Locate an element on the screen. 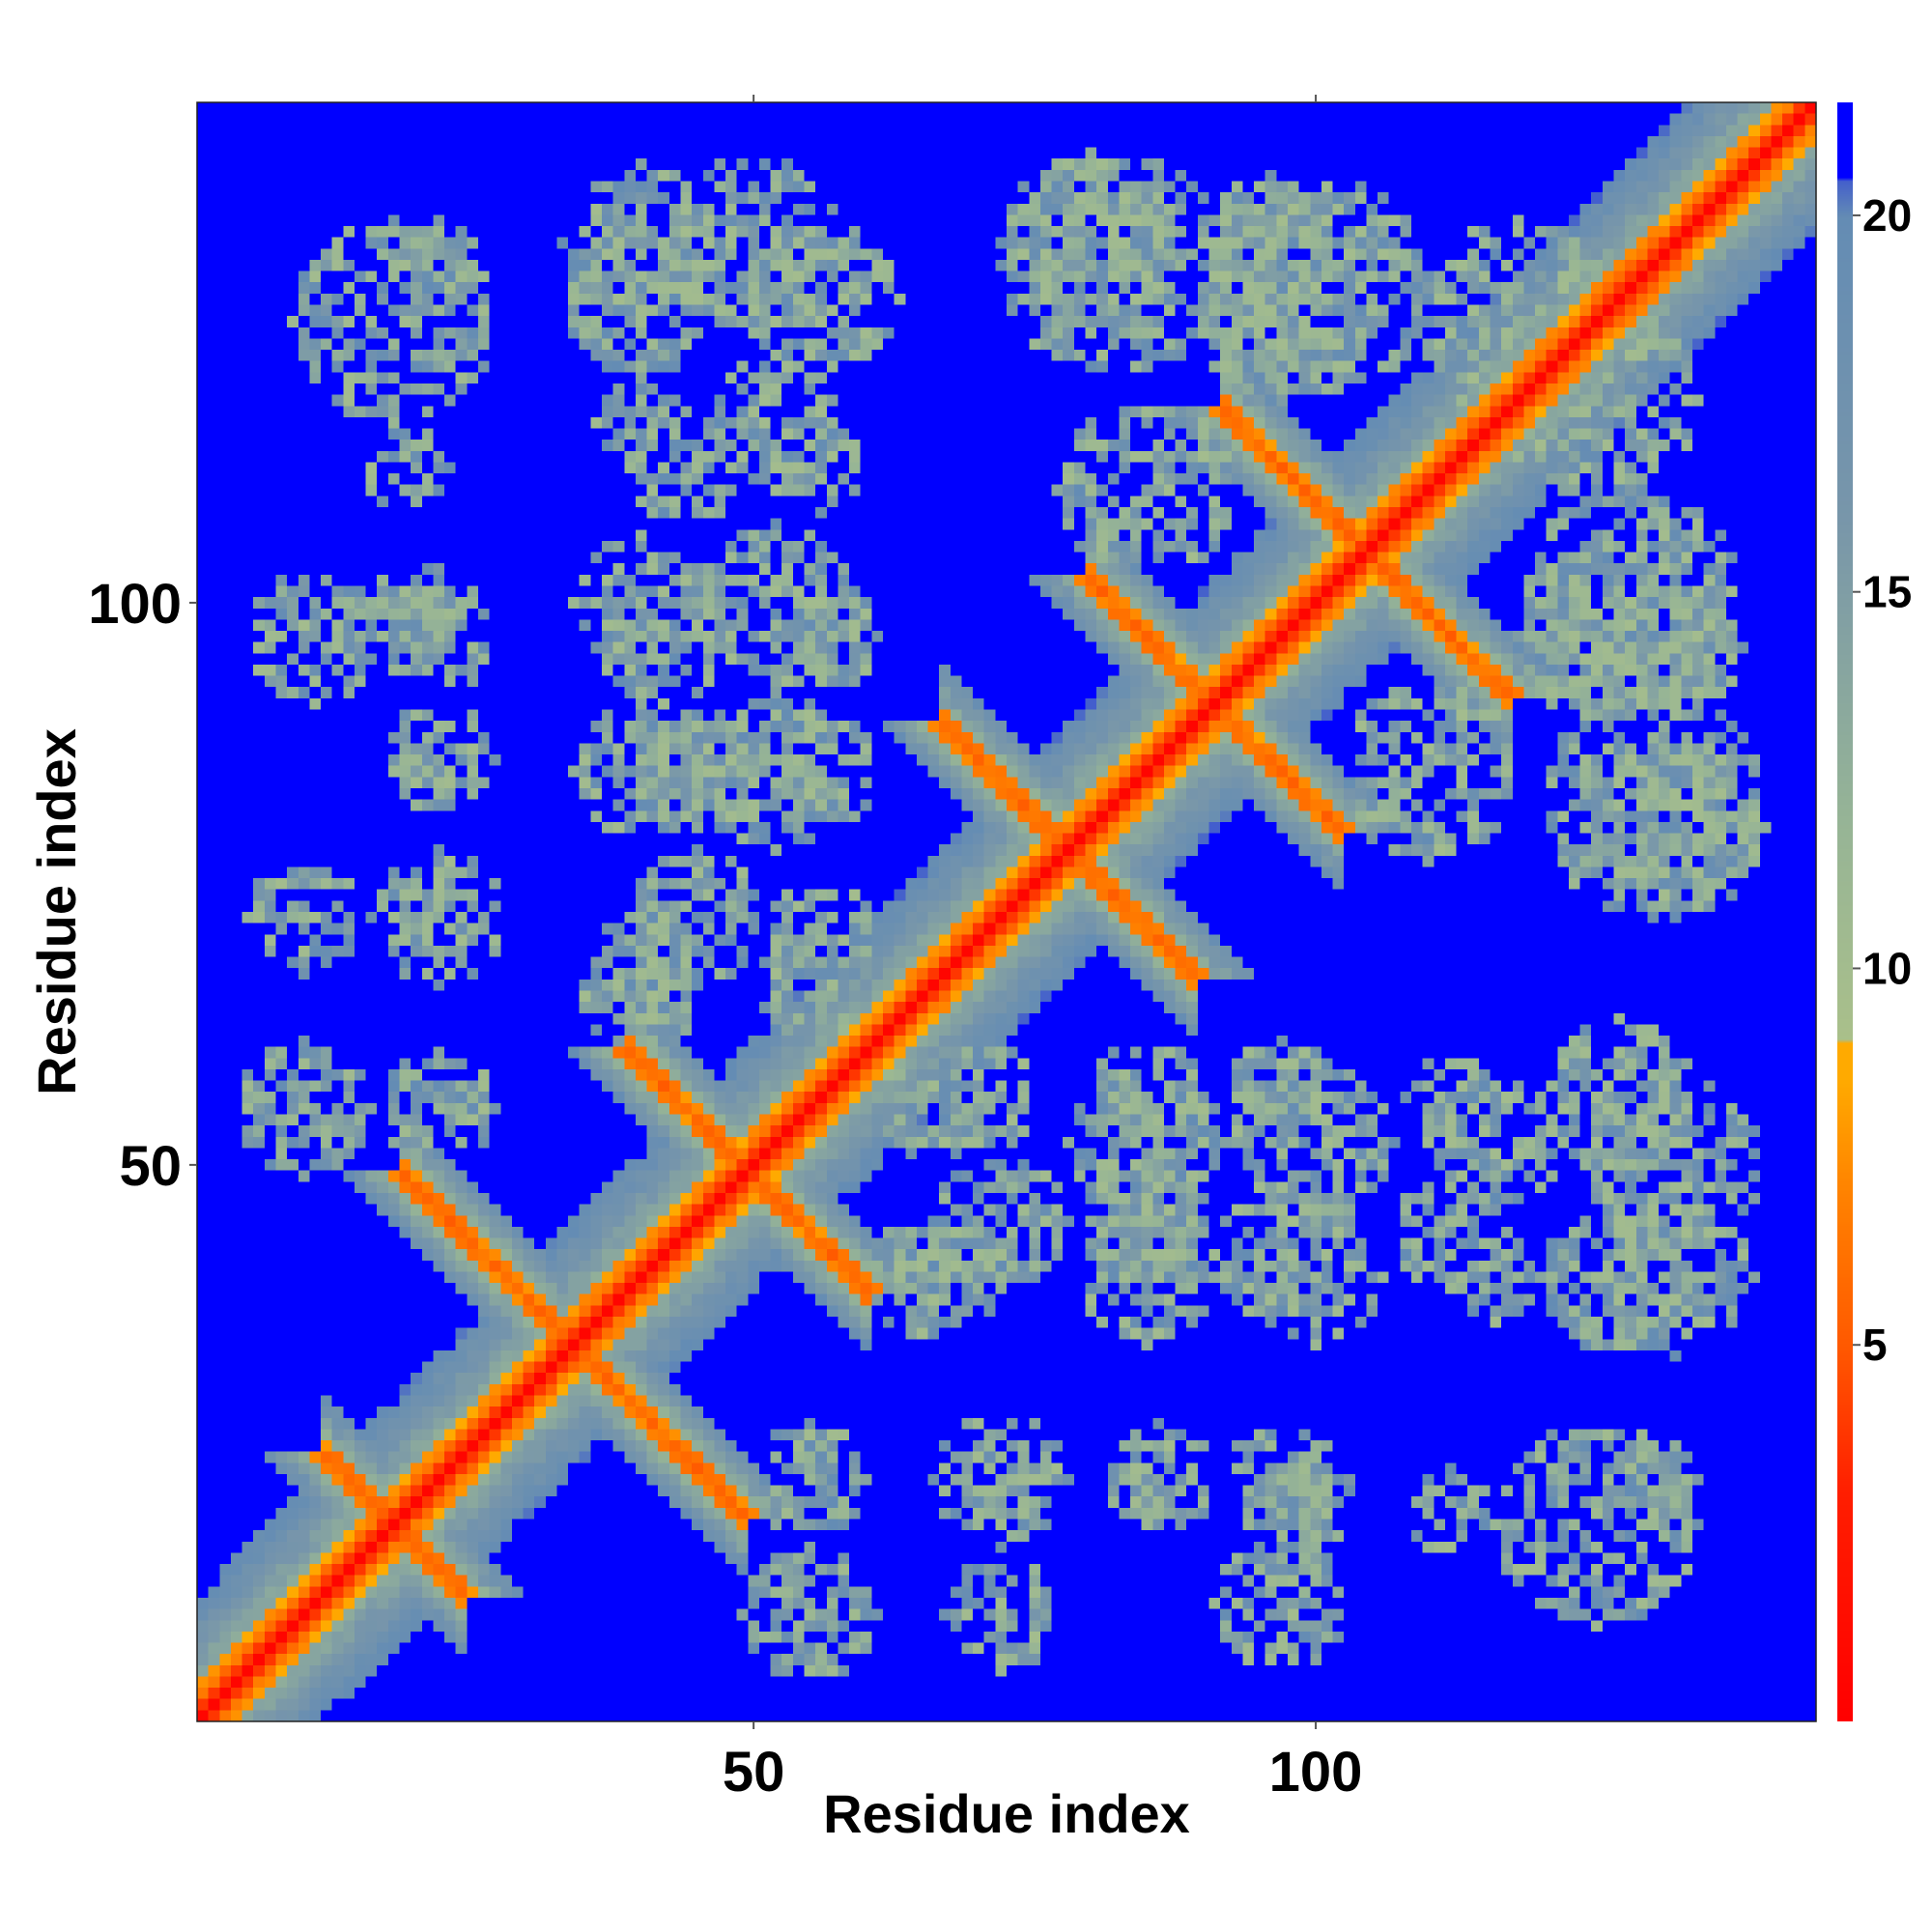  y-axis-title: Residue index is located at coordinates (56, 911).